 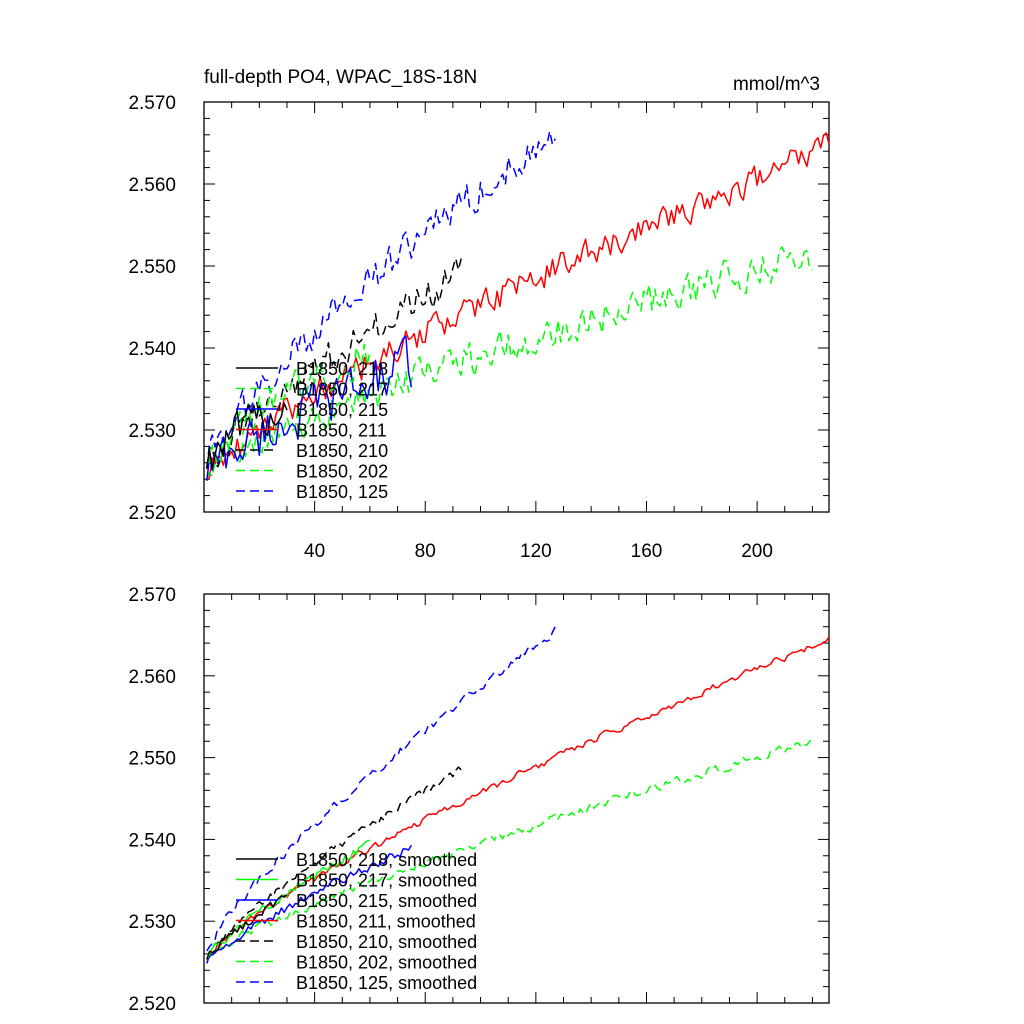 I want to click on legend-label: B1850, 202, smoothed, so click(x=386, y=963).